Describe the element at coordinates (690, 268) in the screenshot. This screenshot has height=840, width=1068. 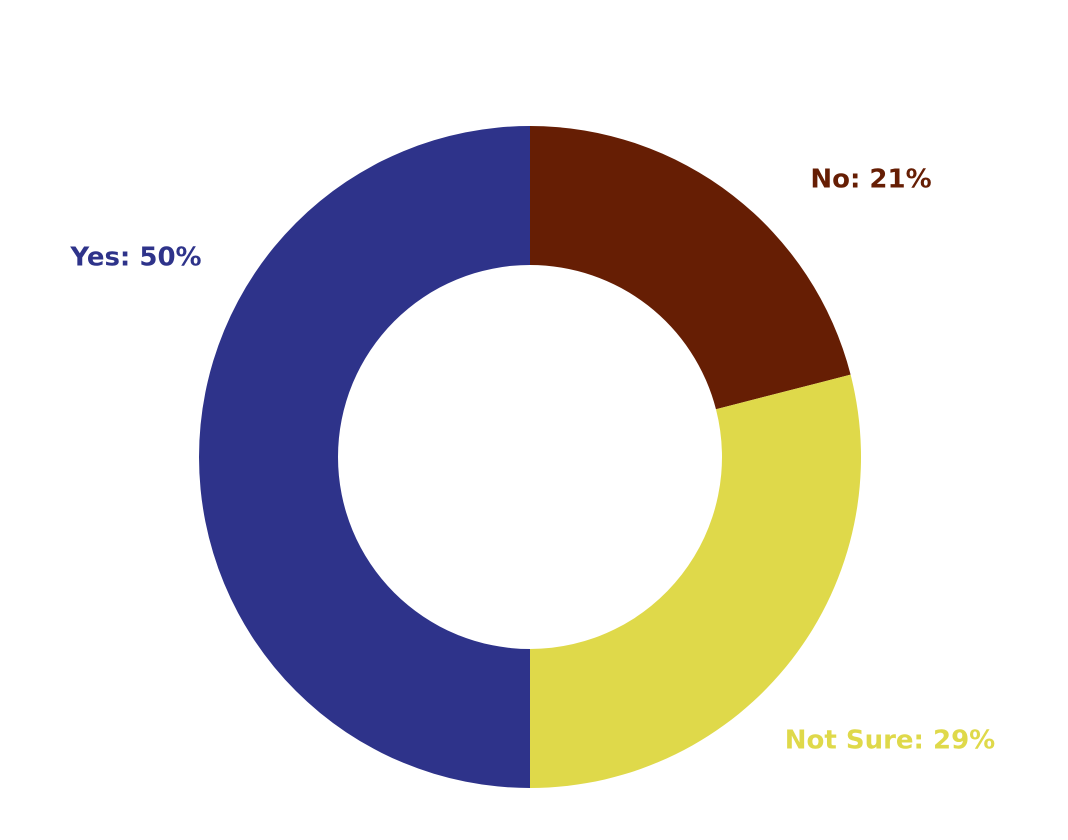
I see `donut-slice` at that location.